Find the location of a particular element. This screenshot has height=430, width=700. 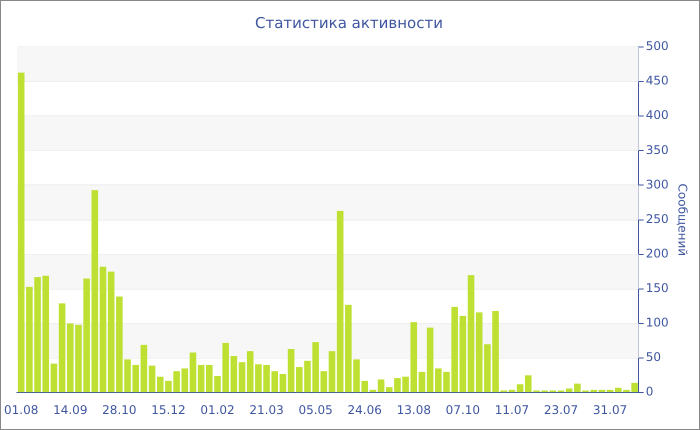

y-tick-label: 50 is located at coordinates (653, 357).